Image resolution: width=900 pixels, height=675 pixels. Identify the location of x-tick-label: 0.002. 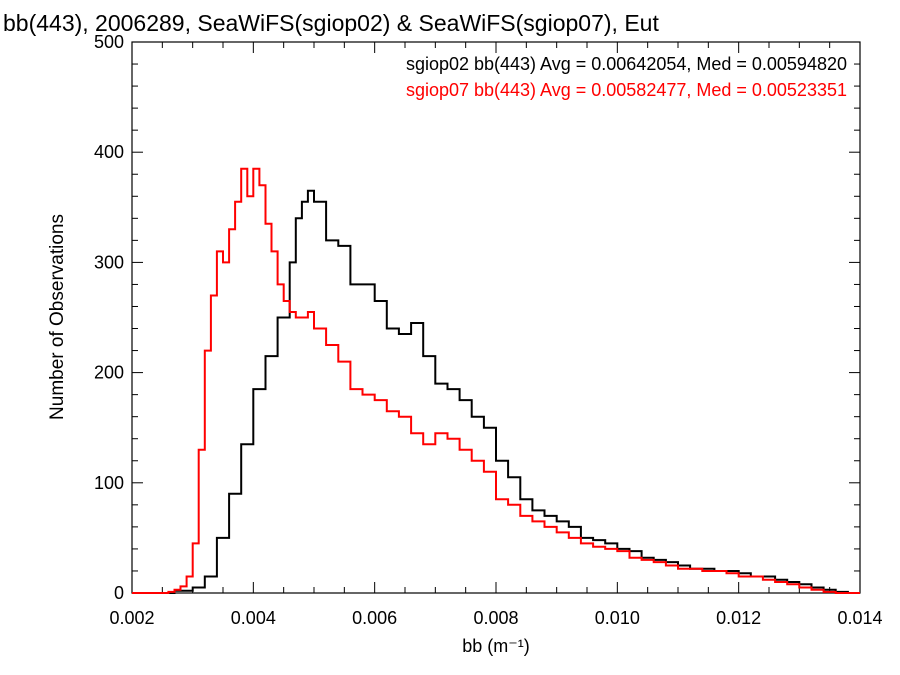
(131, 618).